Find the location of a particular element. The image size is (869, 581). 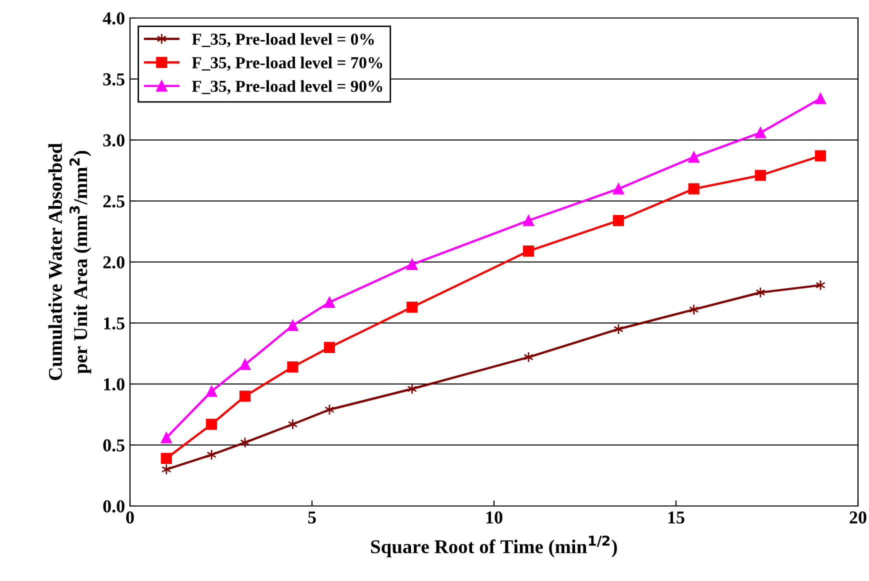

y-axis-title: Cumulative Water Absorbed per Unit Area (mm$^{3}$/mm$^{2}$) is located at coordinates (70, 261).